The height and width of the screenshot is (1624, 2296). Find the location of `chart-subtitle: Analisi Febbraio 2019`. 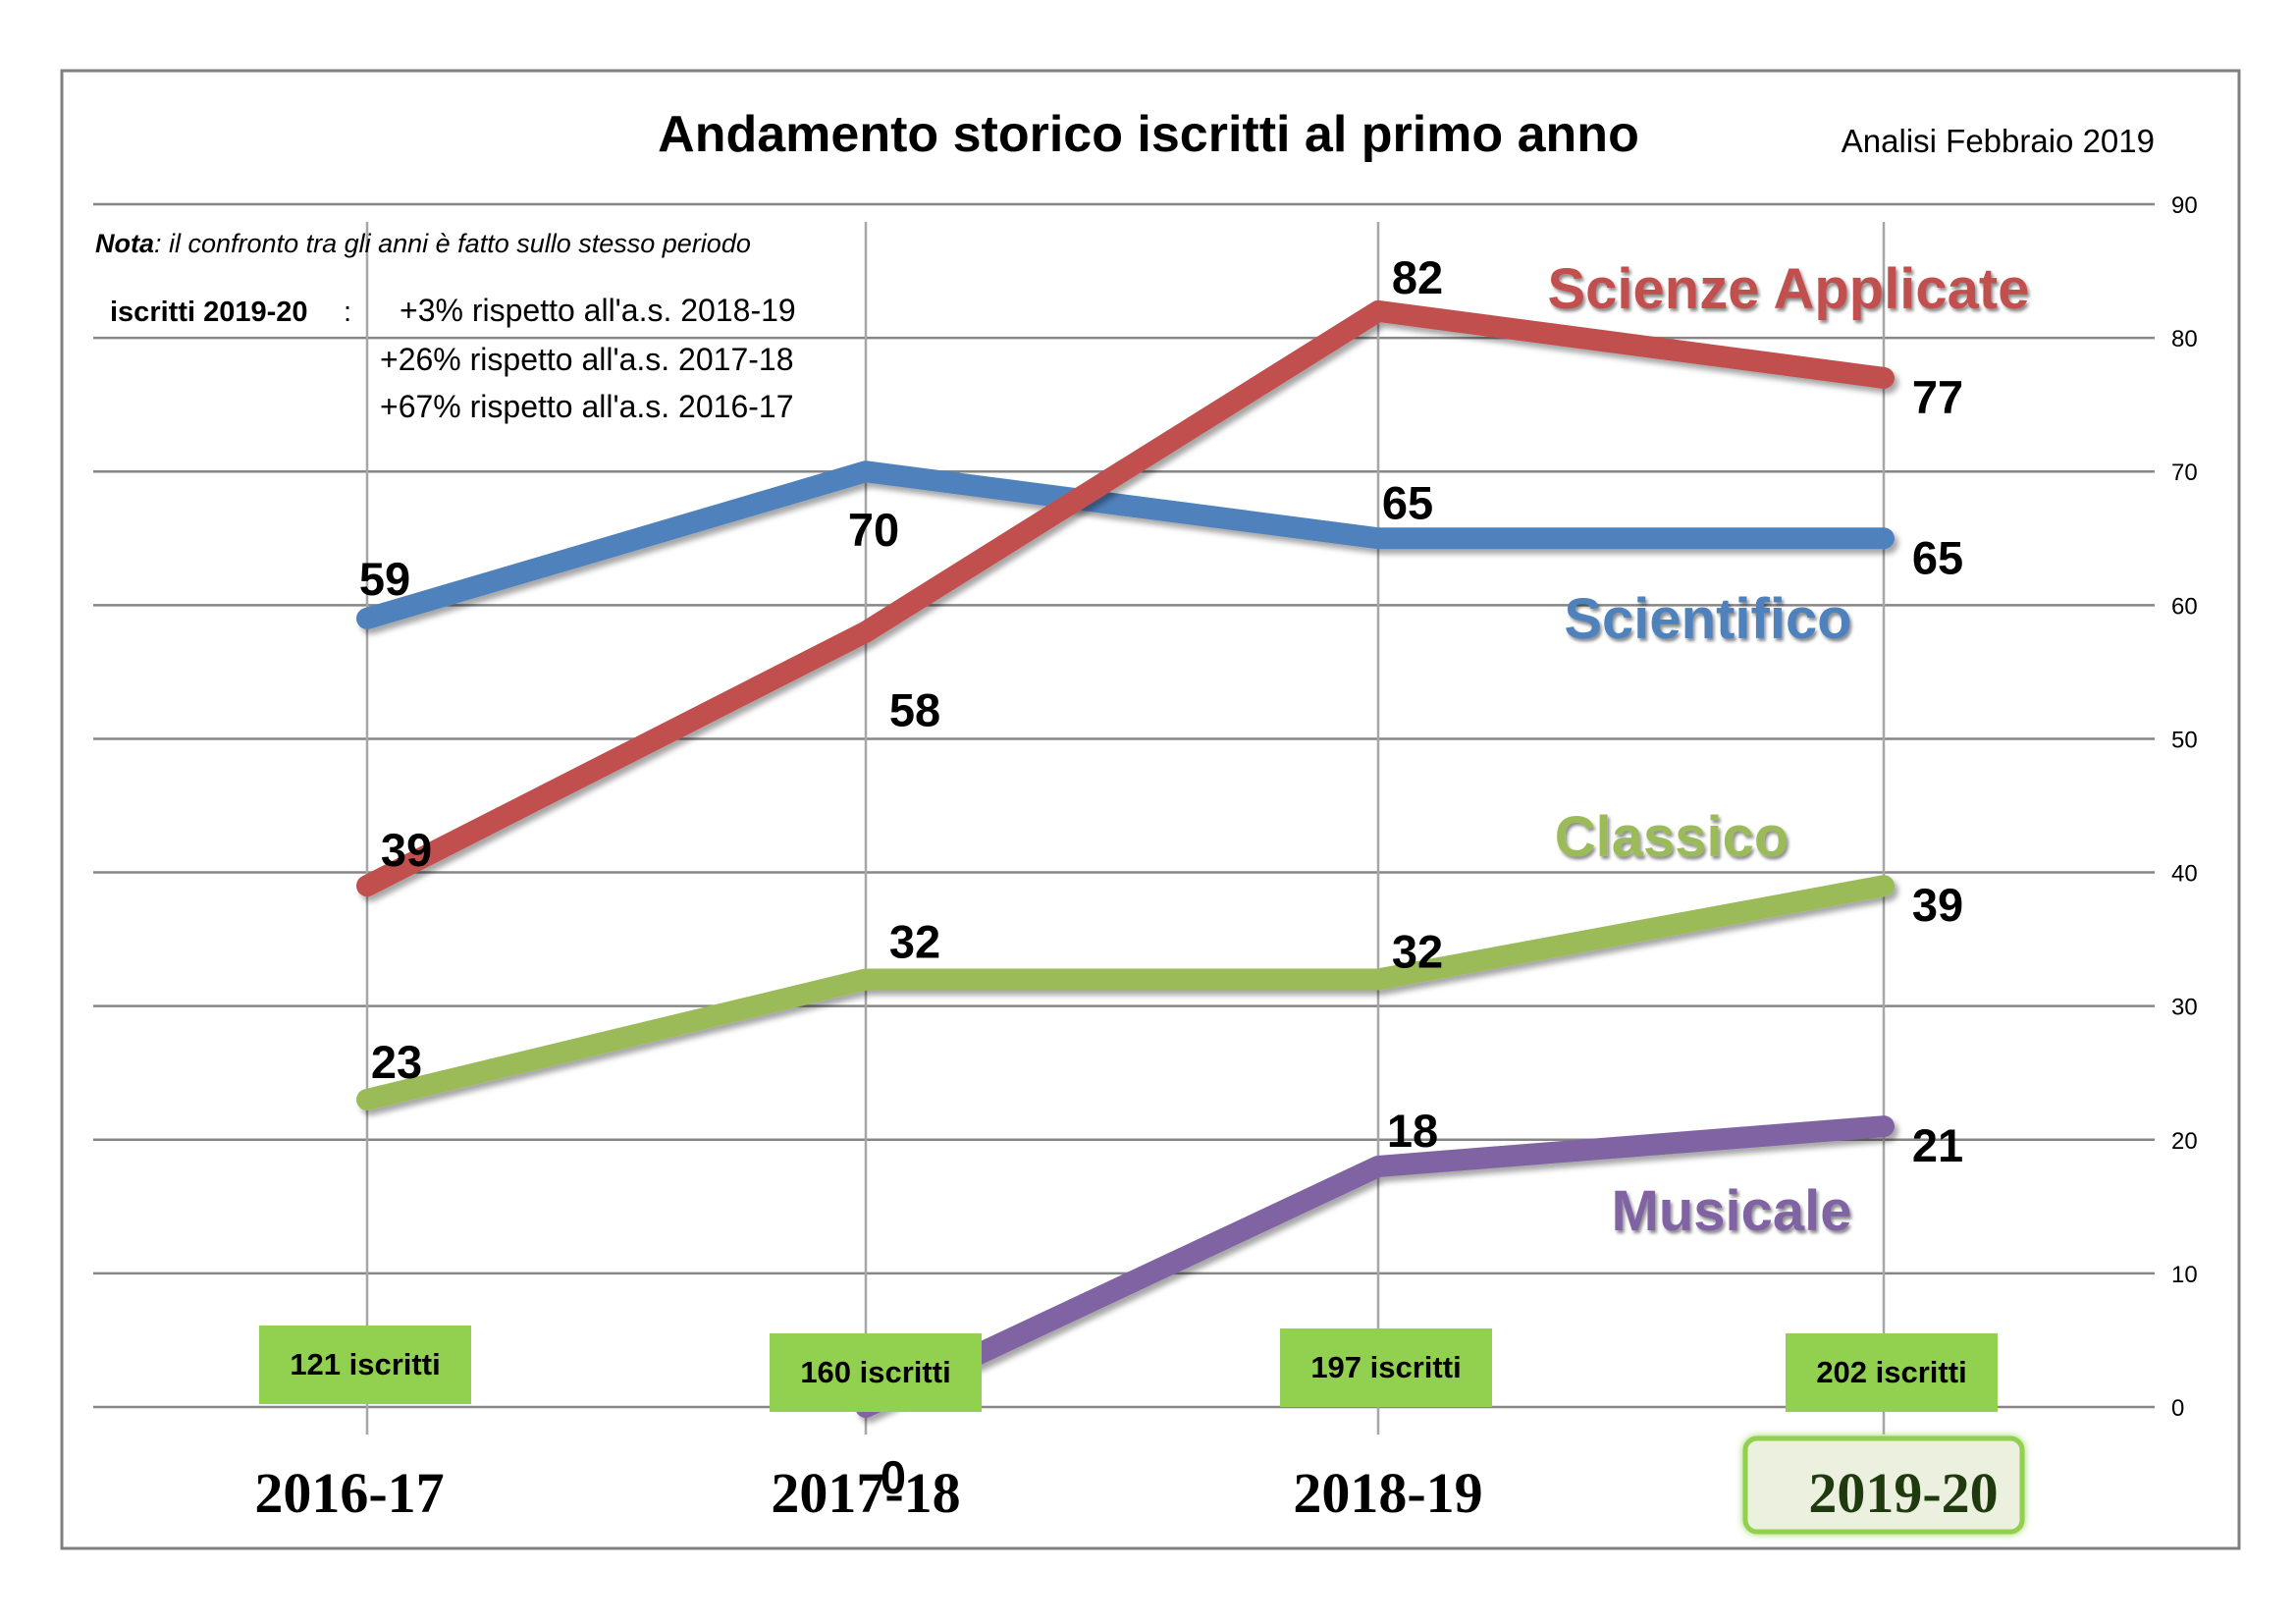

chart-subtitle: Analisi Febbraio 2019 is located at coordinates (1998, 141).